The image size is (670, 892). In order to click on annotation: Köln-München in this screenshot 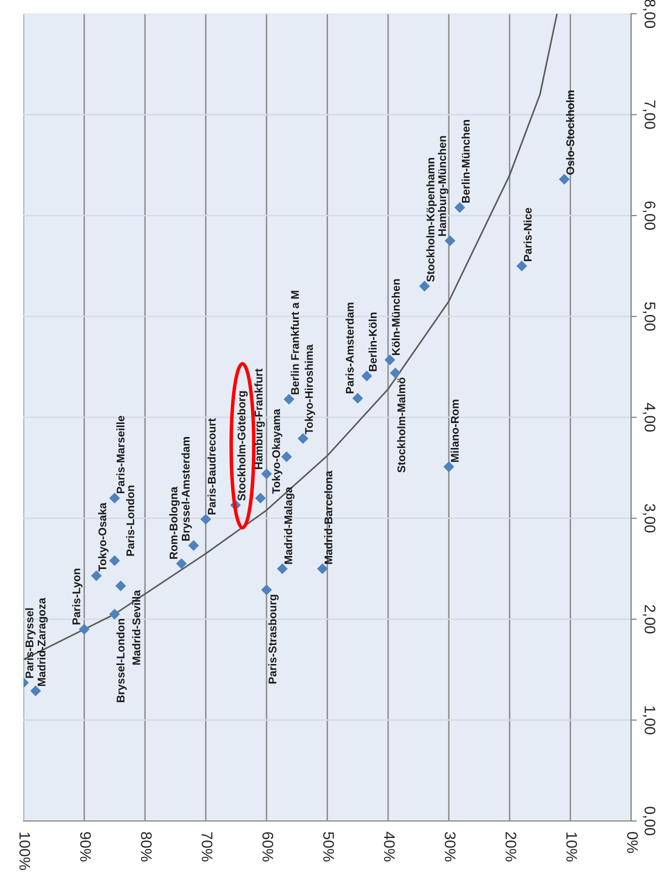, I will do `click(396, 317)`.